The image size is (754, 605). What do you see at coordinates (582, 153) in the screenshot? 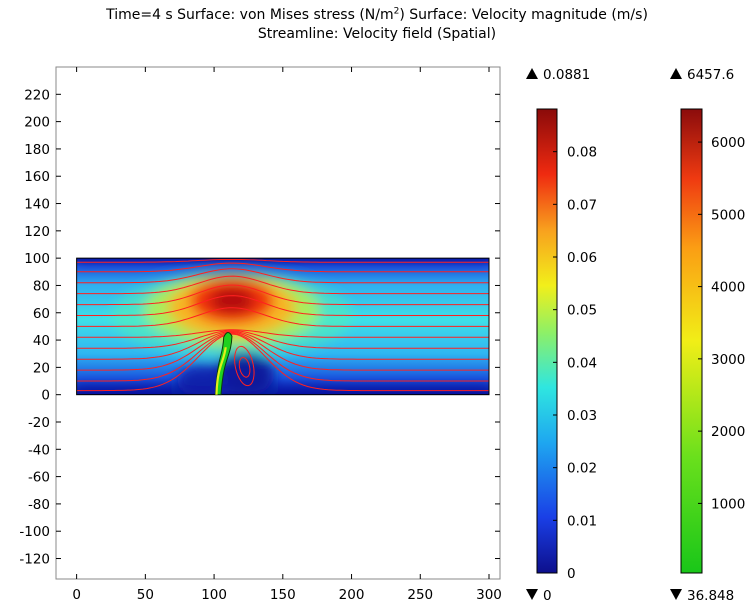
I see `colorbar-tick-label: 0.08` at bounding box center [582, 153].